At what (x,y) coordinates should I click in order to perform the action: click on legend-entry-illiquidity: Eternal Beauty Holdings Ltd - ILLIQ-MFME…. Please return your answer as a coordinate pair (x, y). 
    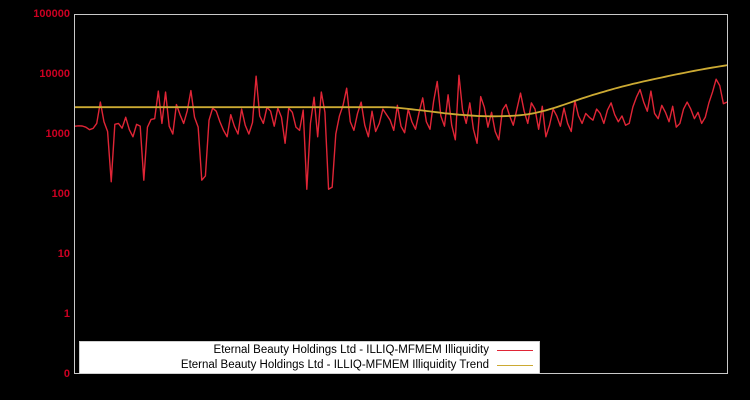
    Looking at the image, I should click on (309, 350).